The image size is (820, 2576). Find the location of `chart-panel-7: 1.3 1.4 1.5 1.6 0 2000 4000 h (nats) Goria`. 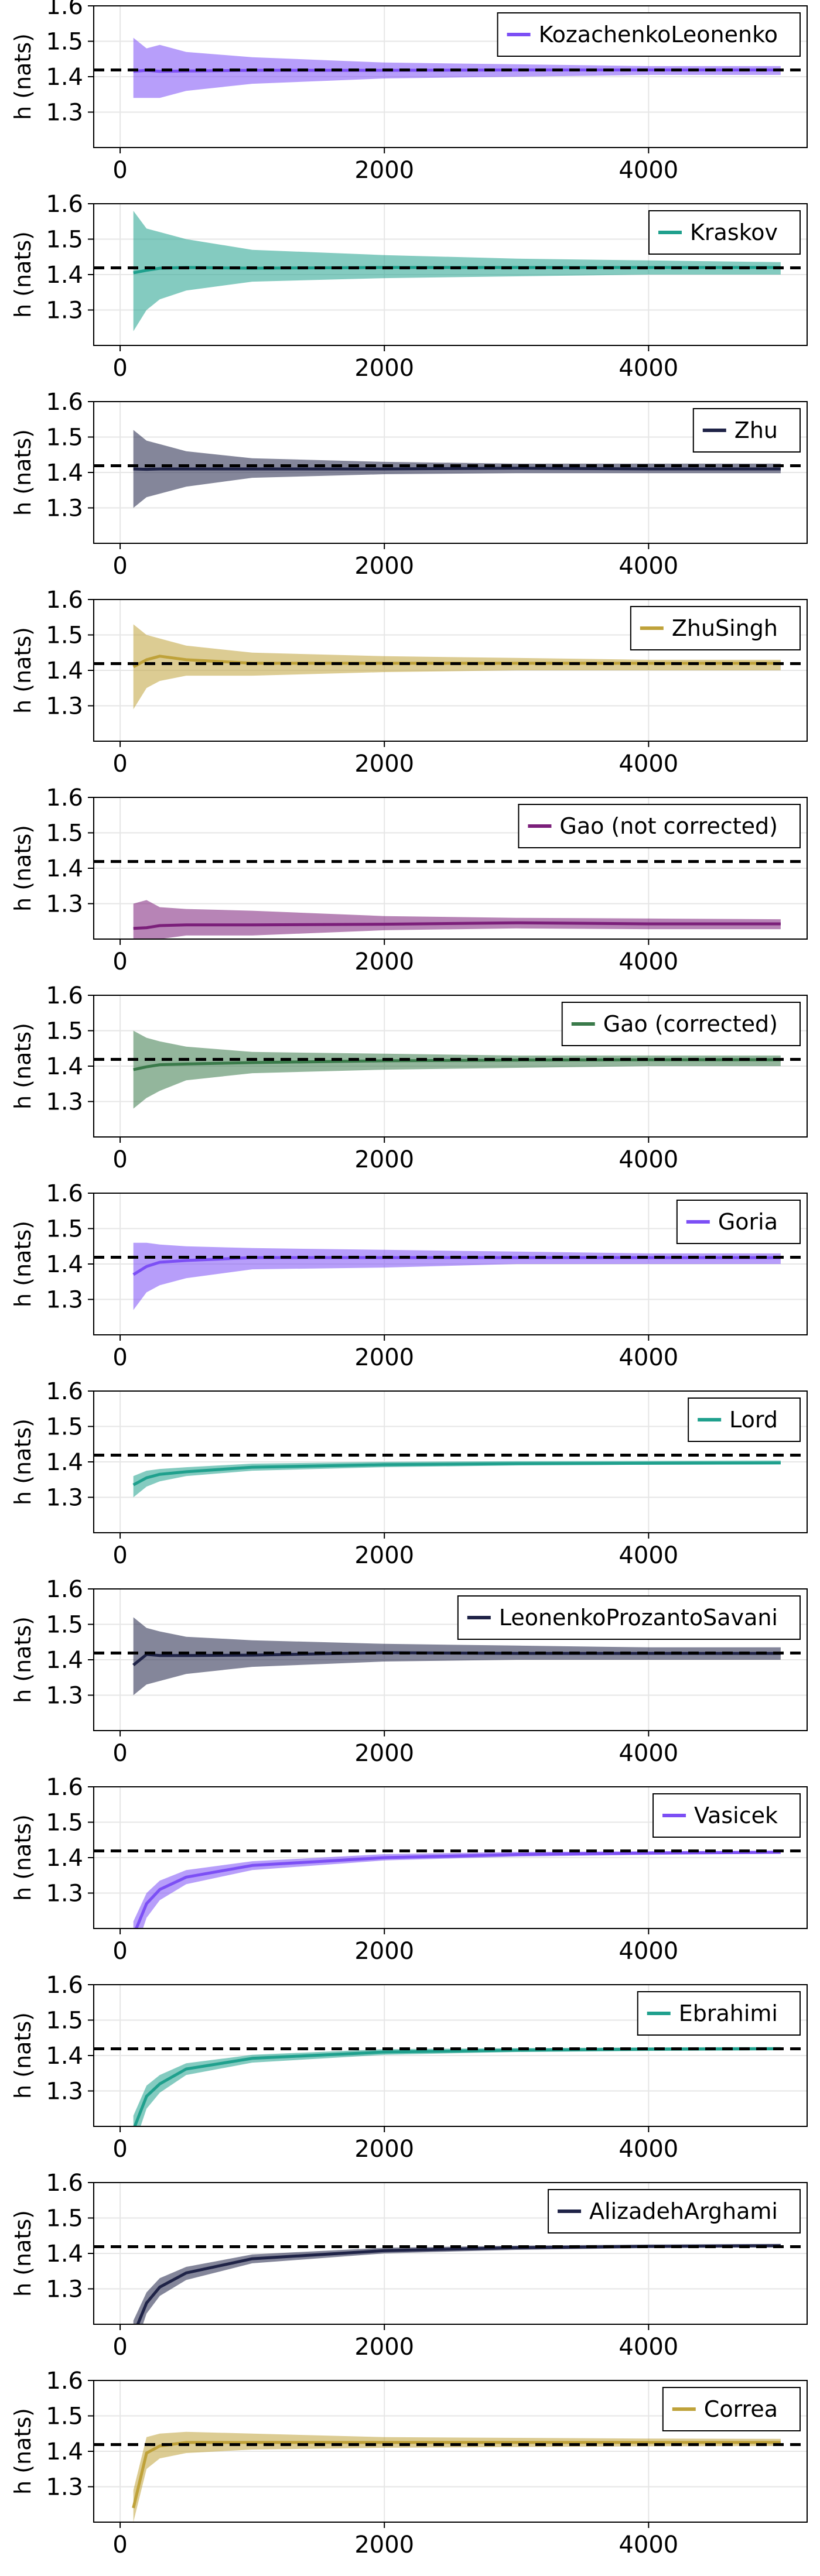

chart-panel-7: 1.3 1.4 1.5 1.6 0 2000 4000 h (nats) Goria is located at coordinates (409, 1275).